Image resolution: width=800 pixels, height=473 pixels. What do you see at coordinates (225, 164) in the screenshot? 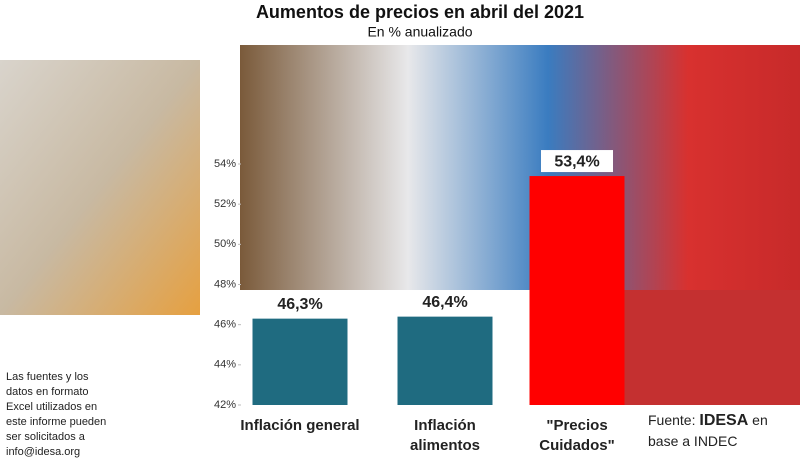
I see `y-tick-label: 54%` at bounding box center [225, 164].